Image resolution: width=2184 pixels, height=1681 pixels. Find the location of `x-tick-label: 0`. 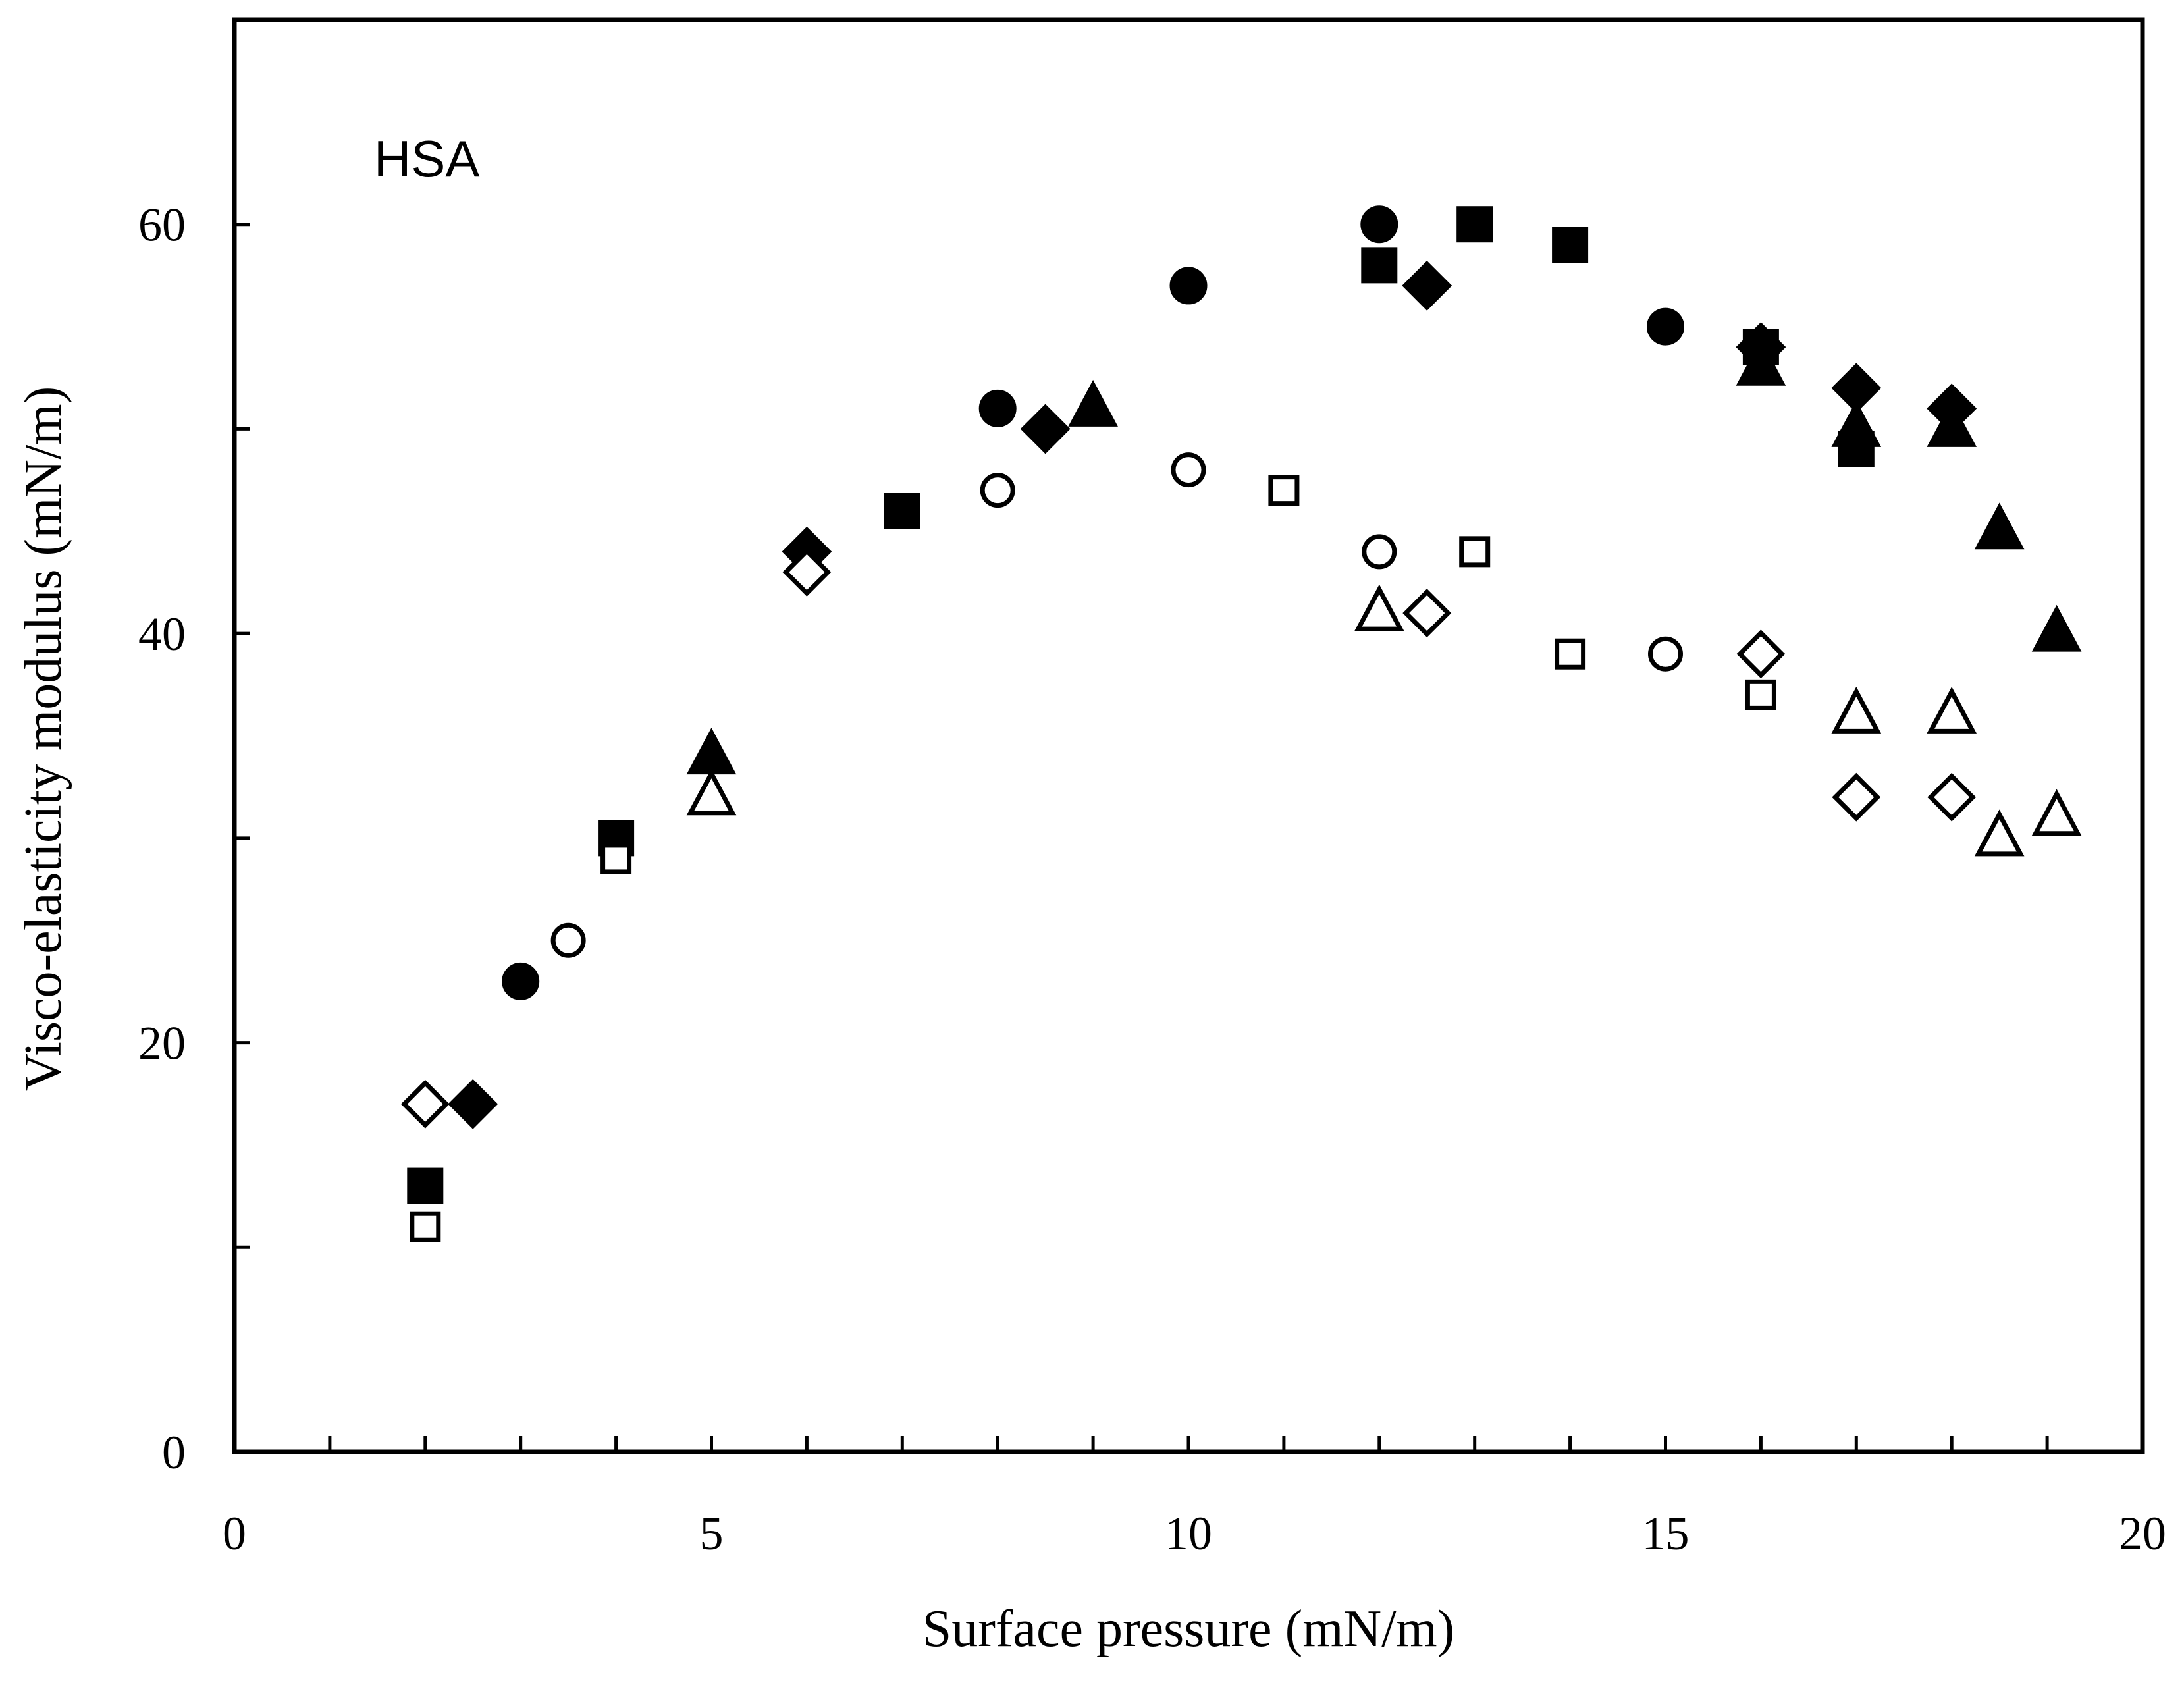

x-tick-label: 0 is located at coordinates (235, 1533).